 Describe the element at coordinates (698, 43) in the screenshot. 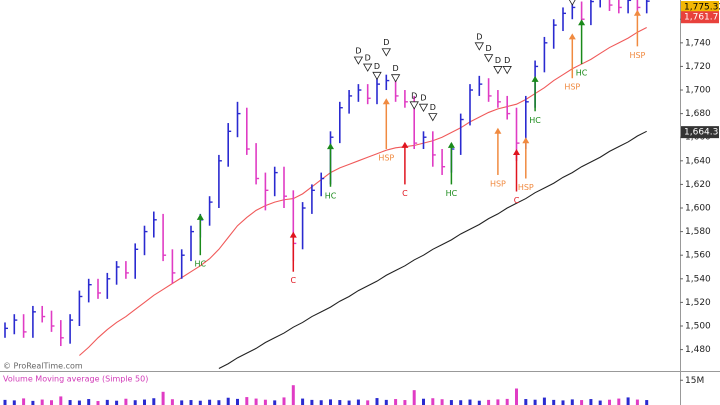

I see `y-tick-label: 1,740` at that location.